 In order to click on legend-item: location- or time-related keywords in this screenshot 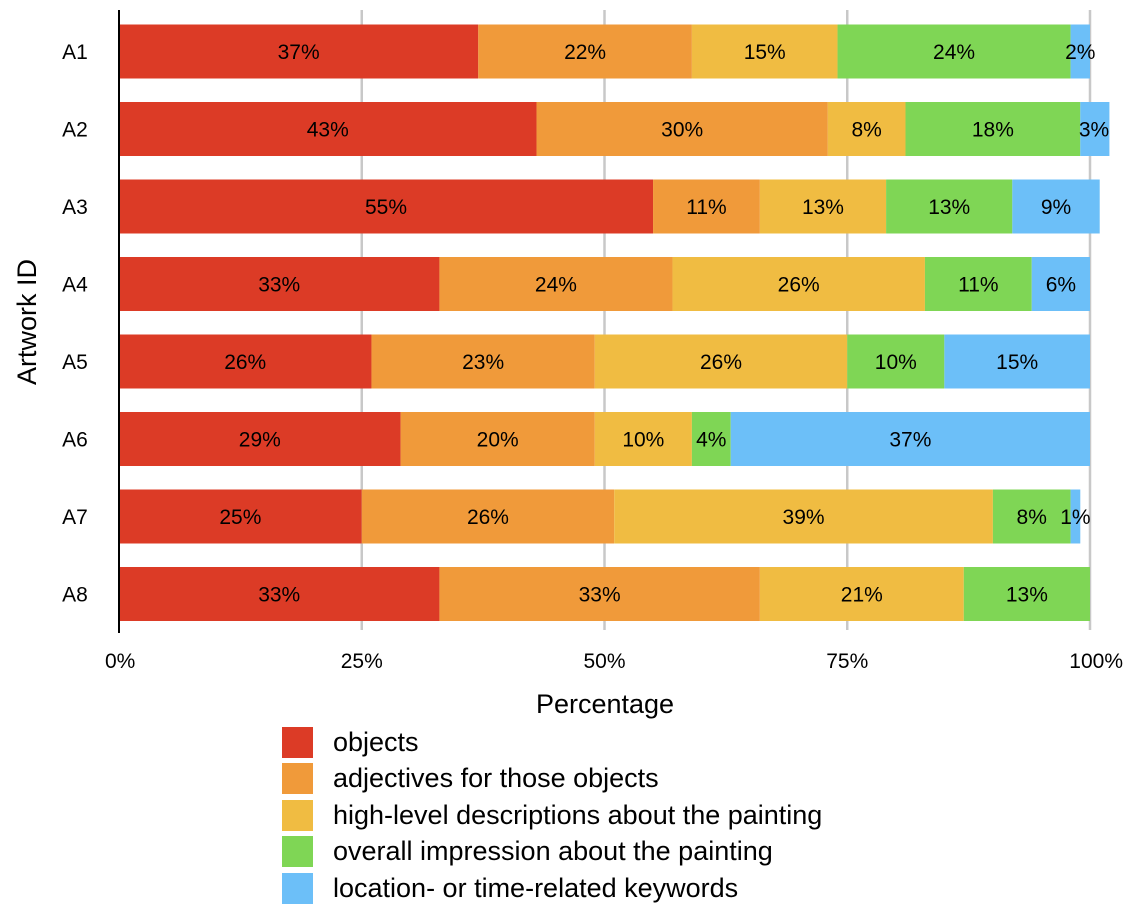, I will do `click(552, 888)`.